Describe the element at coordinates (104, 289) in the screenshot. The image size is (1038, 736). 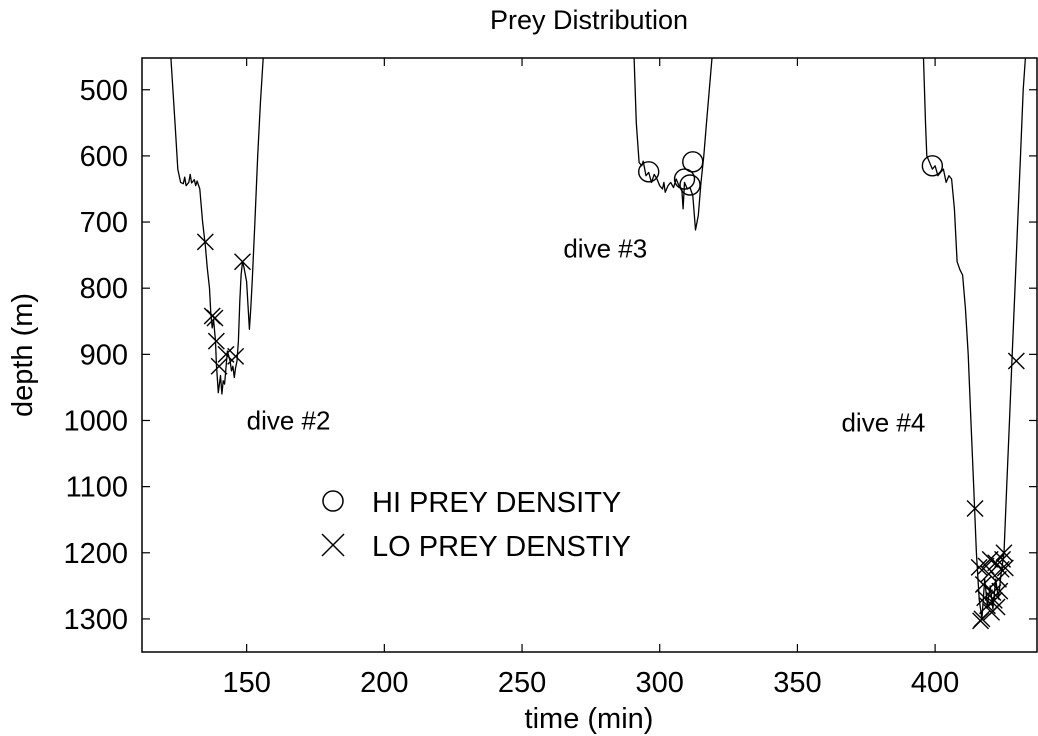
I see `y-tick-label: 800` at that location.